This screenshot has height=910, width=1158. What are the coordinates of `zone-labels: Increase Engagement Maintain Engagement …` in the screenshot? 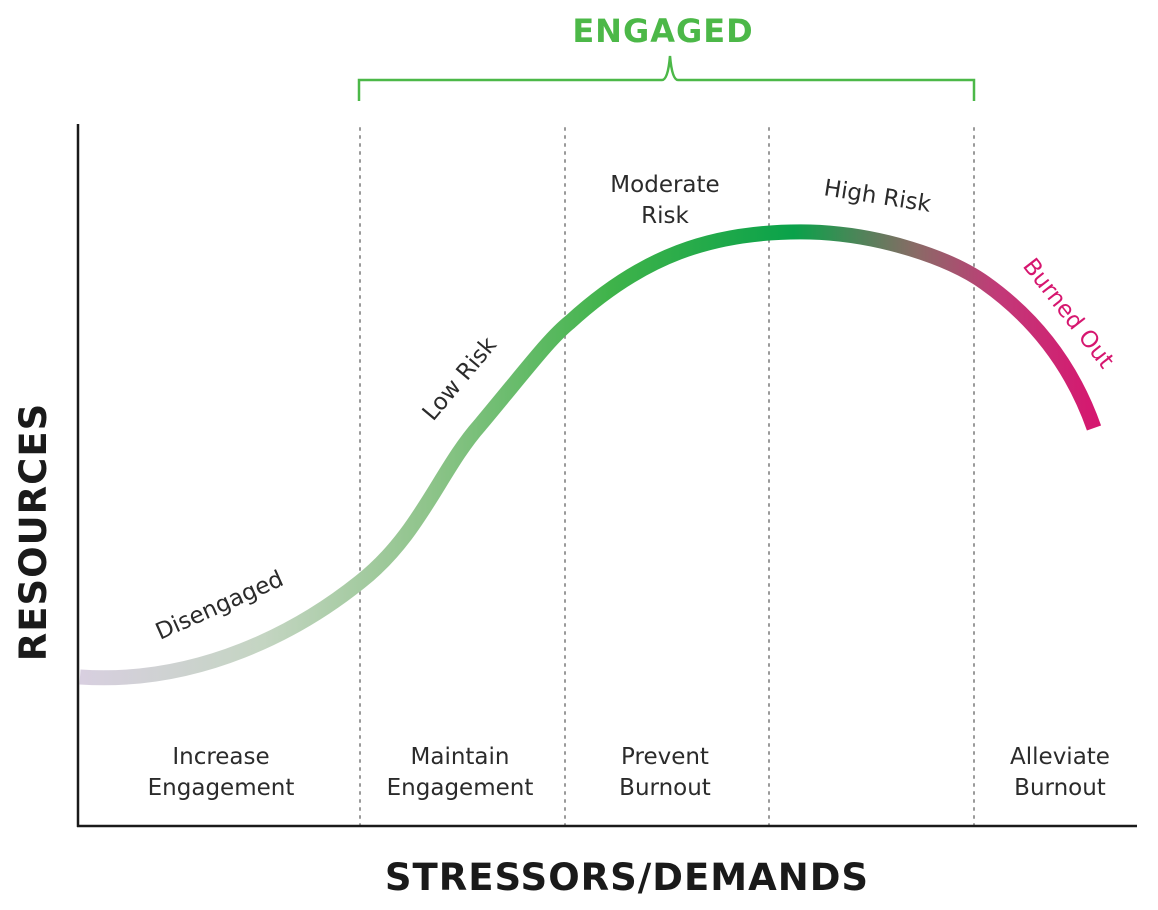 It's located at (629, 772).